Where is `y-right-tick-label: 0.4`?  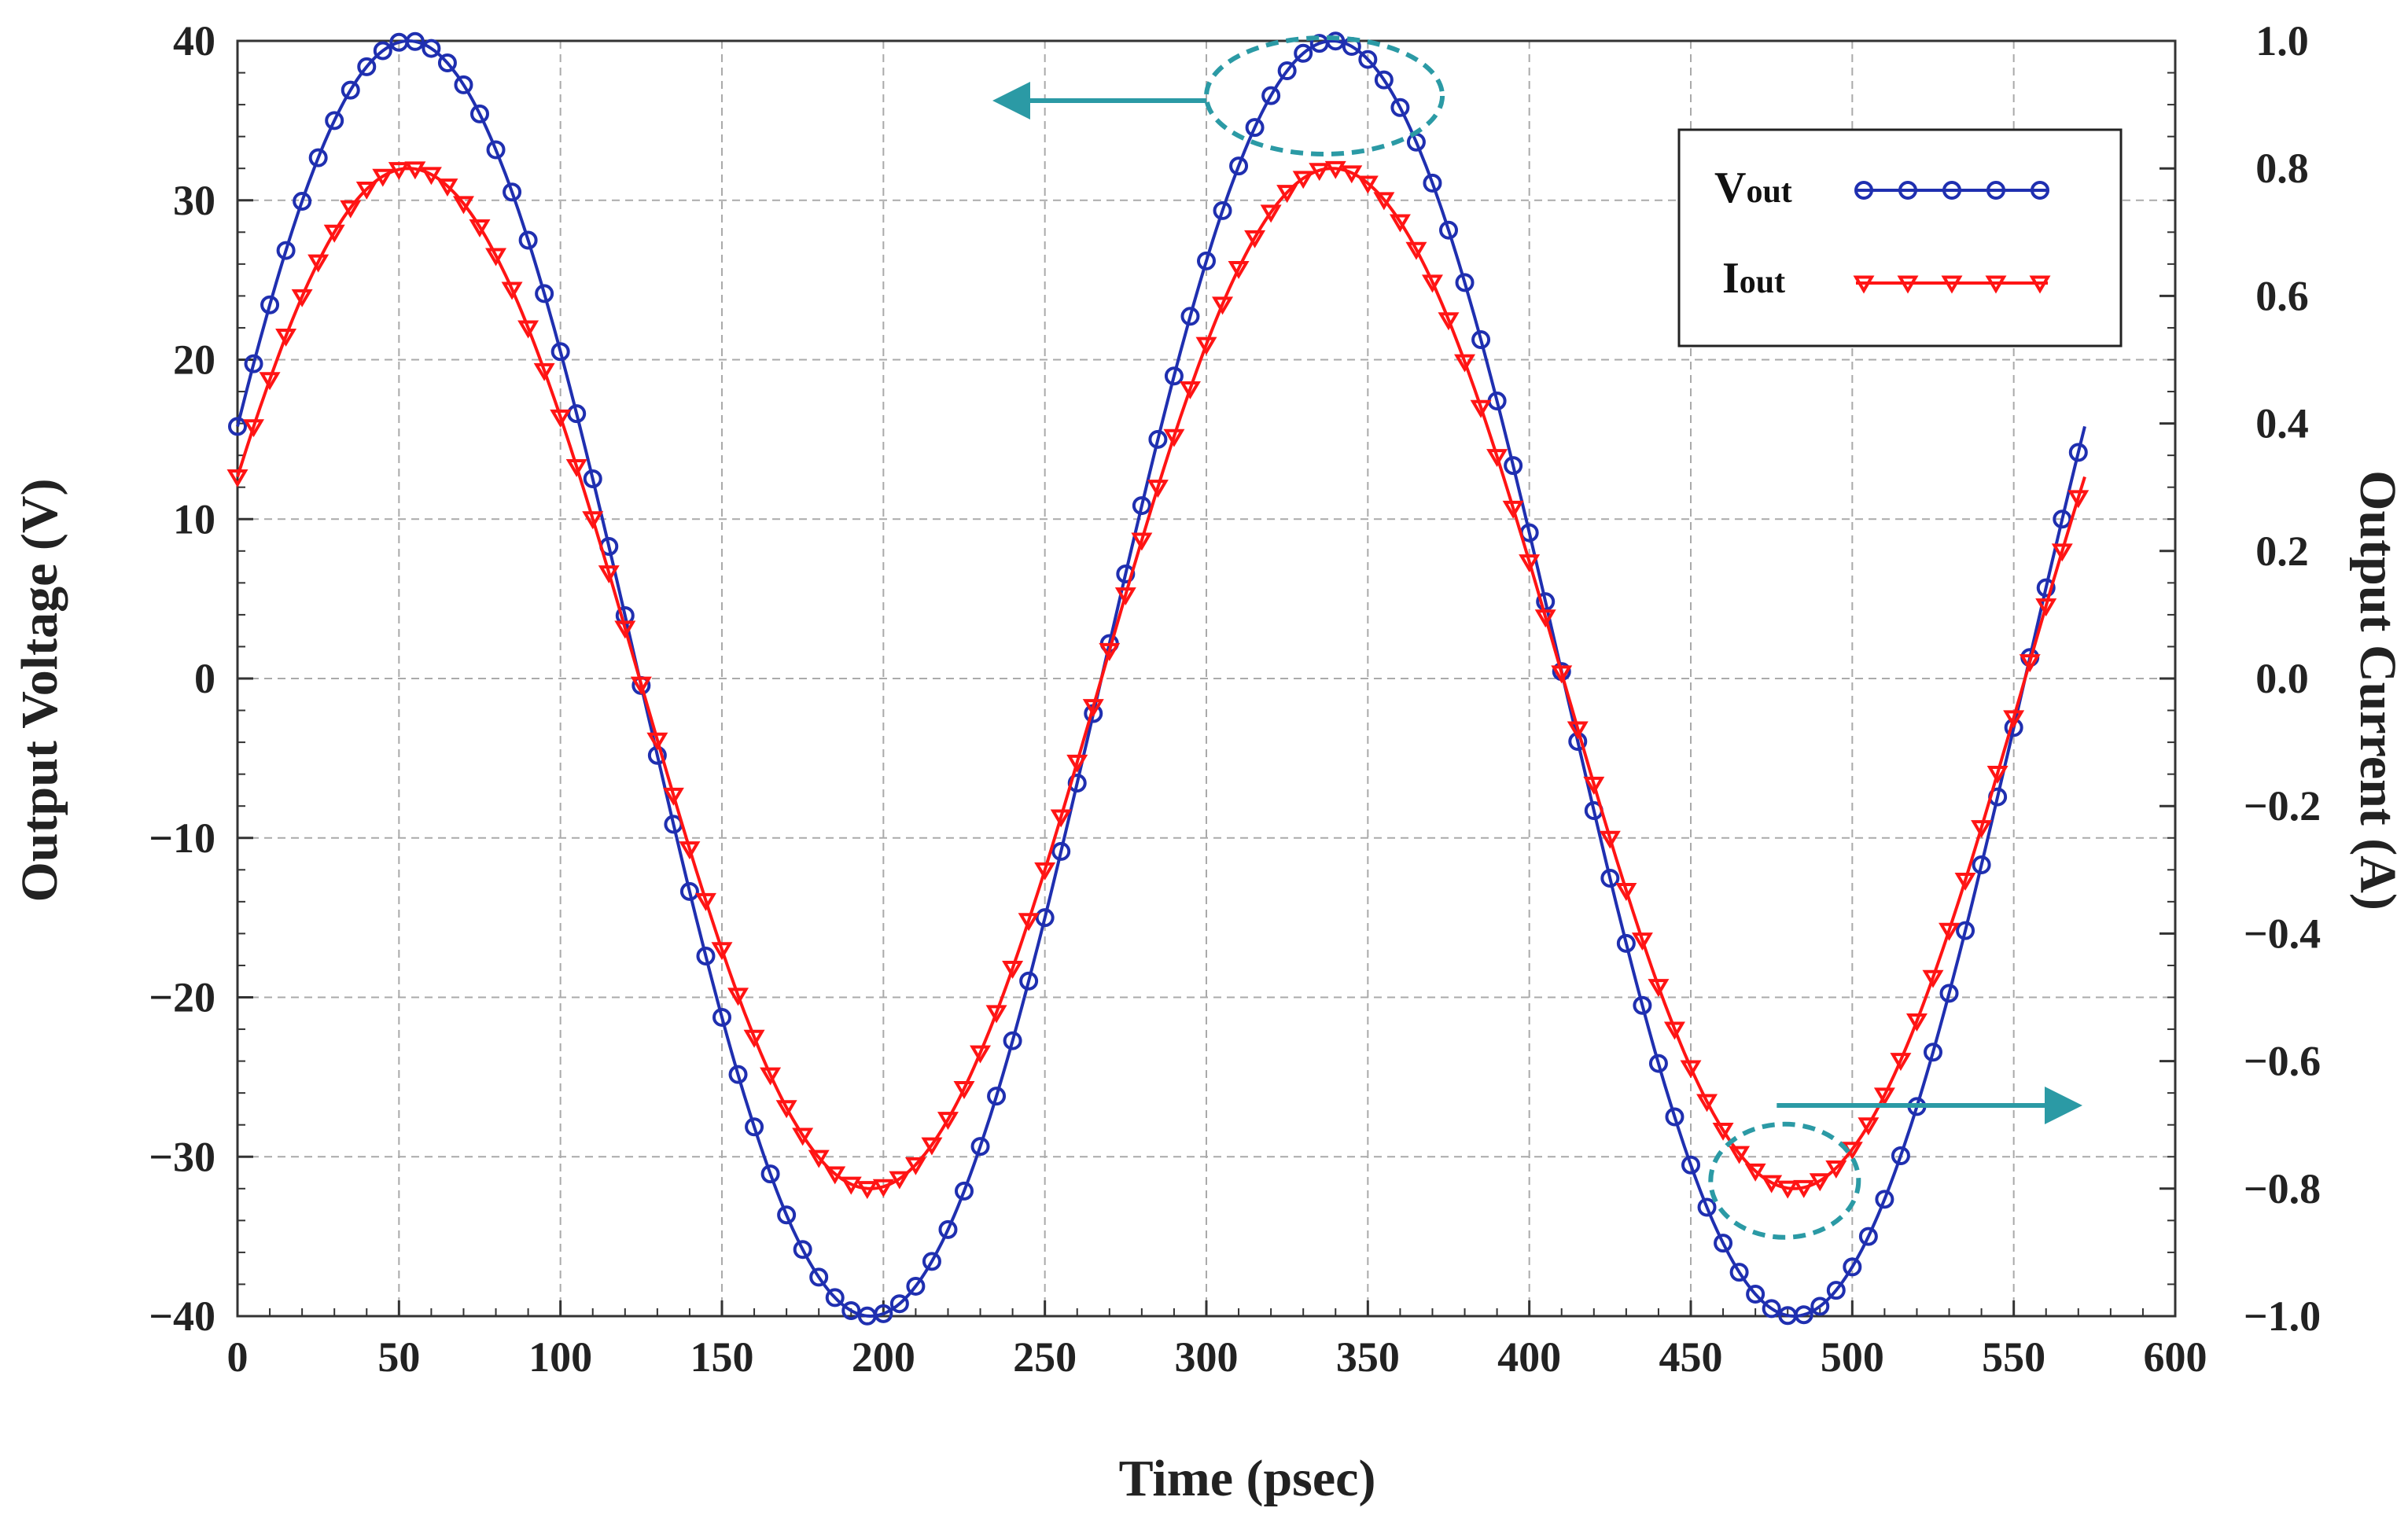 y-right-tick-label: 0.4 is located at coordinates (2282, 423).